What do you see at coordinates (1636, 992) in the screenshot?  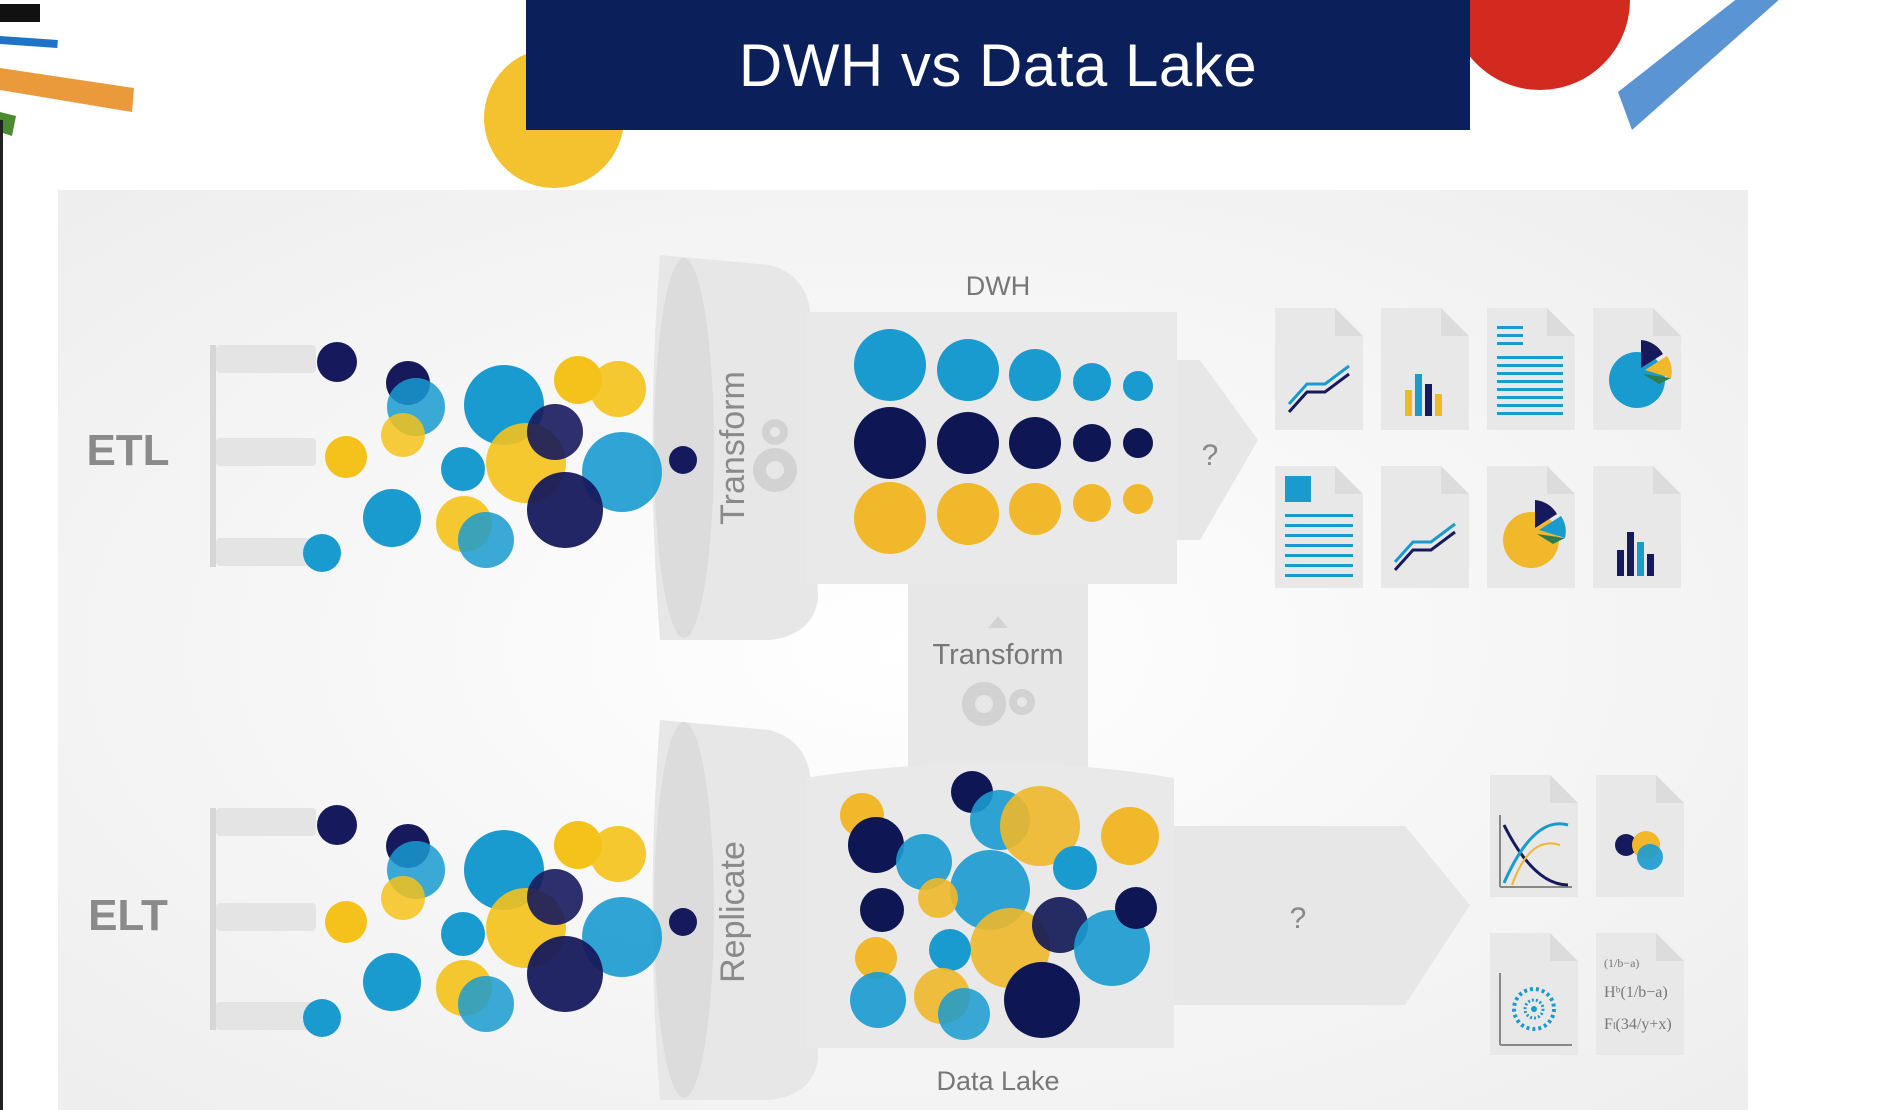 I see `formula-line-2: Hᵇ(1/b−a)` at bounding box center [1636, 992].